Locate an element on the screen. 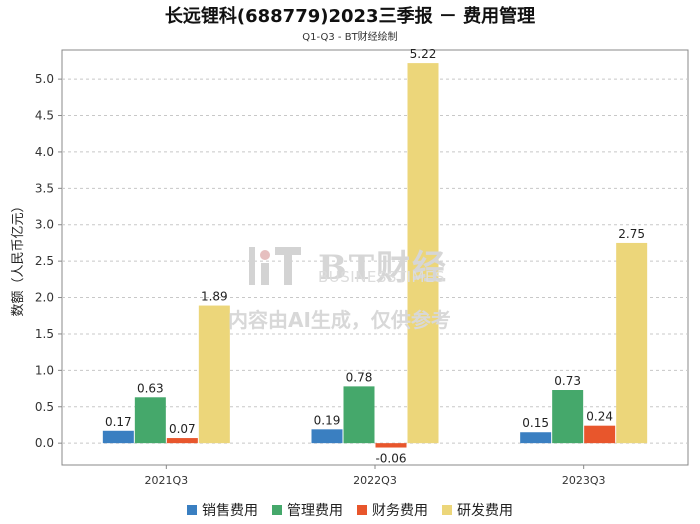  data-label: 0.07 is located at coordinates (182, 429).